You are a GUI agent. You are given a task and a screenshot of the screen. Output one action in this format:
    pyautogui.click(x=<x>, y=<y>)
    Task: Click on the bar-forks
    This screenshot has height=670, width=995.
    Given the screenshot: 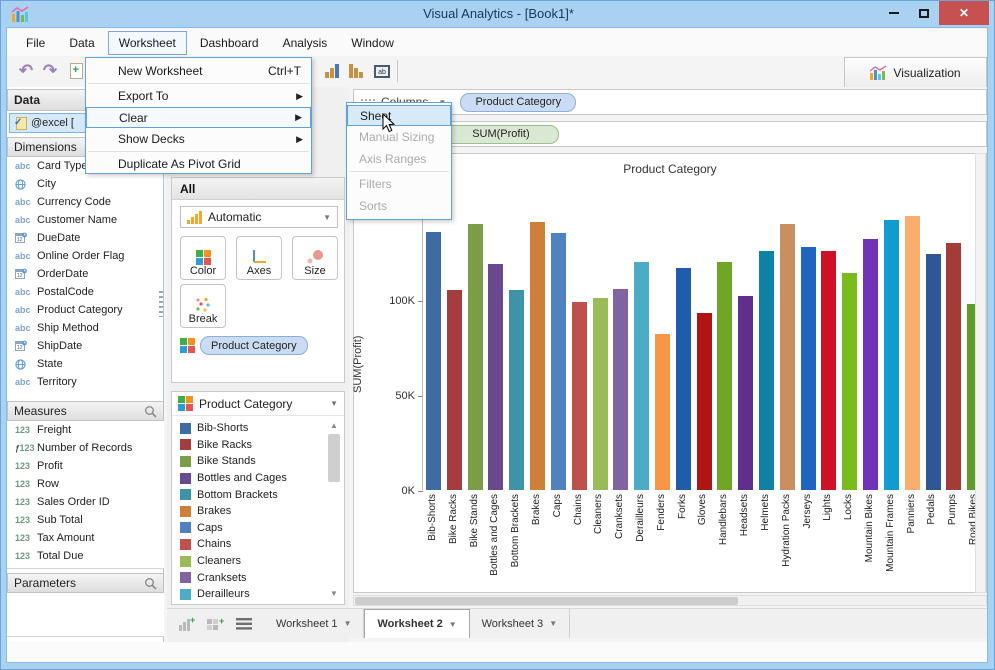 What is the action you would take?
    pyautogui.click(x=683, y=379)
    